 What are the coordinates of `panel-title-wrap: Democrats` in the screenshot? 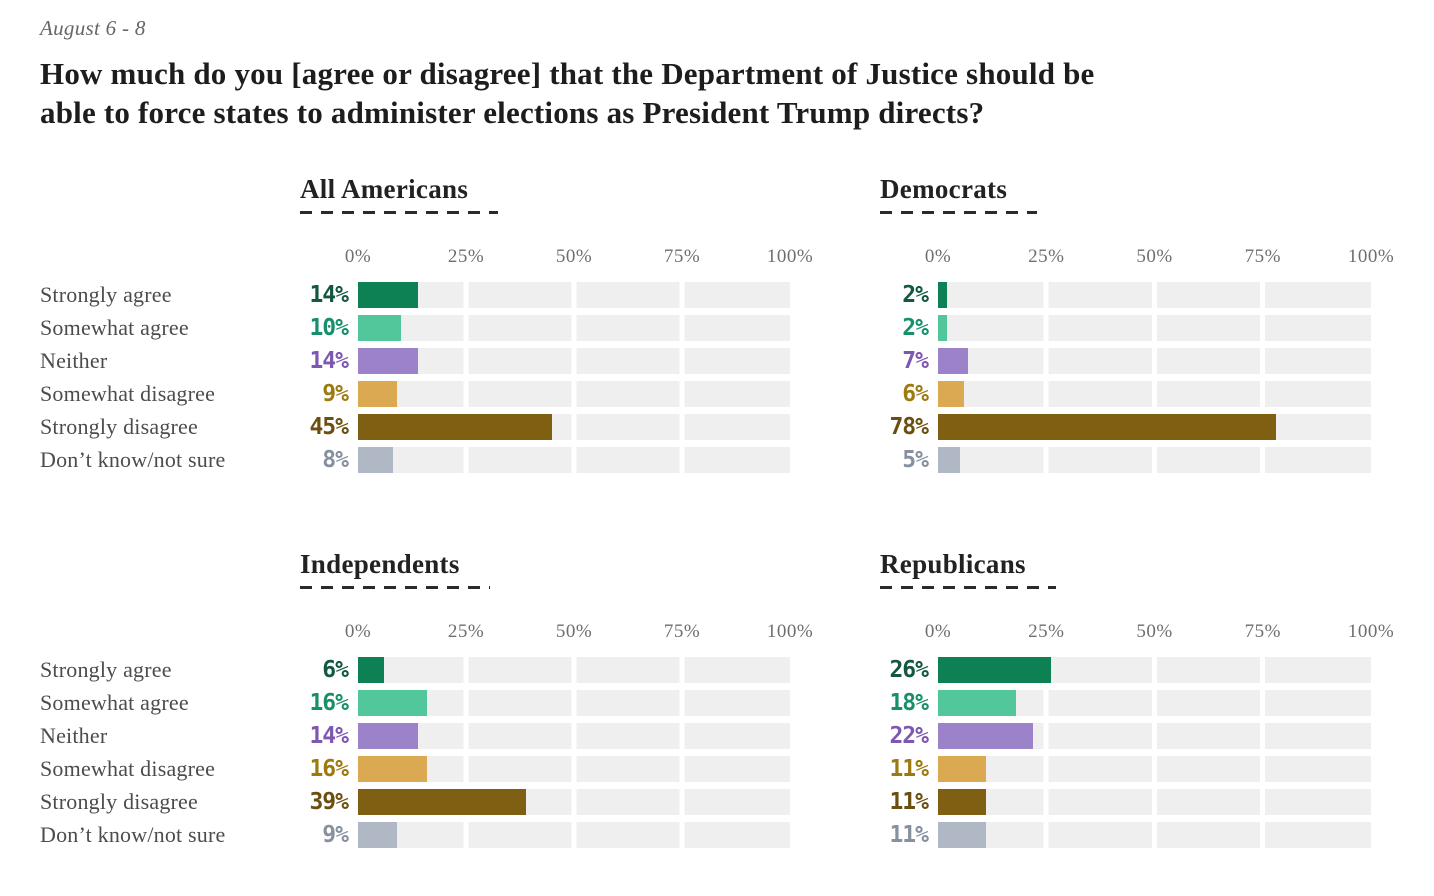 It's located at (1120, 197).